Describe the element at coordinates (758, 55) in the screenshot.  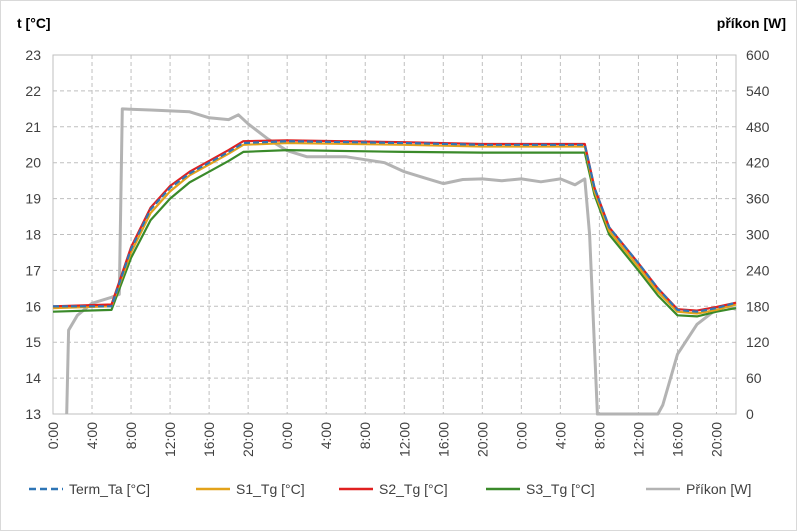
I see `y-right-tick-label: 600` at that location.